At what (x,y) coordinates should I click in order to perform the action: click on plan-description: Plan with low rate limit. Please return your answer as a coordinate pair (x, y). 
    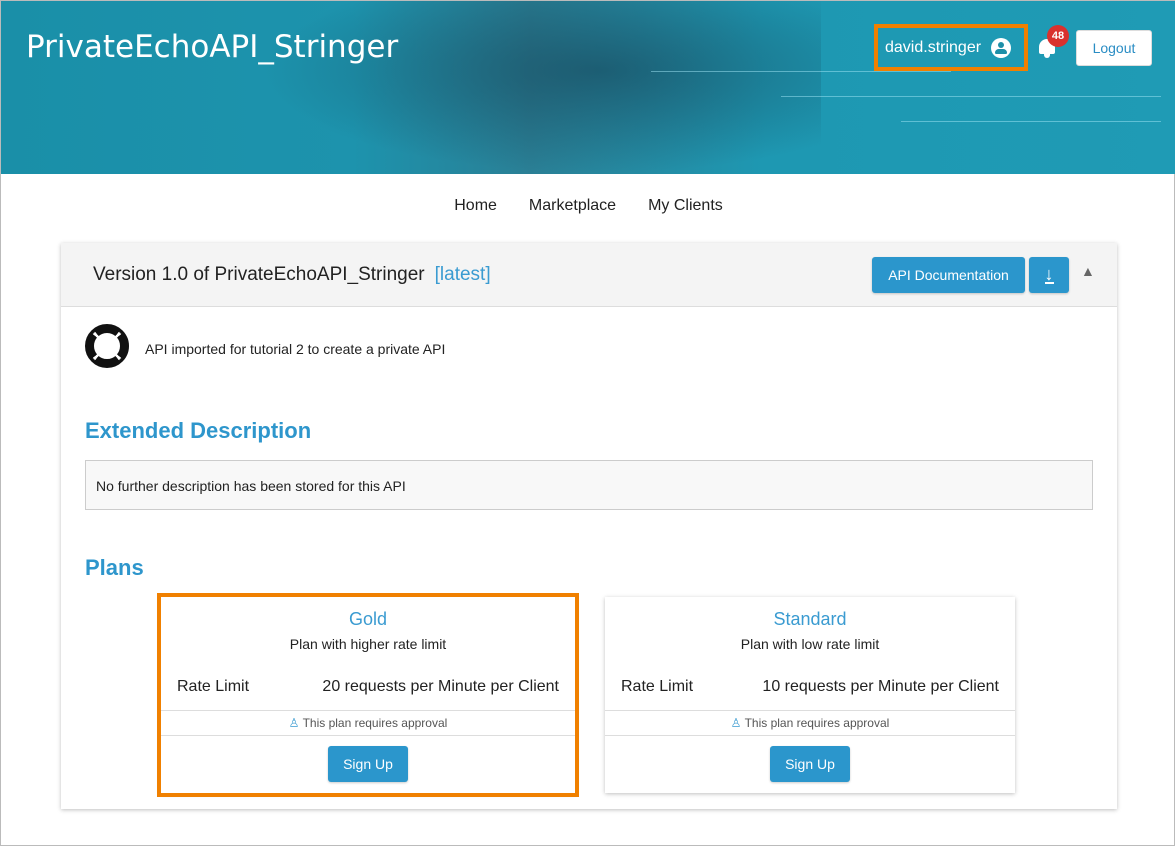
    Looking at the image, I should click on (810, 644).